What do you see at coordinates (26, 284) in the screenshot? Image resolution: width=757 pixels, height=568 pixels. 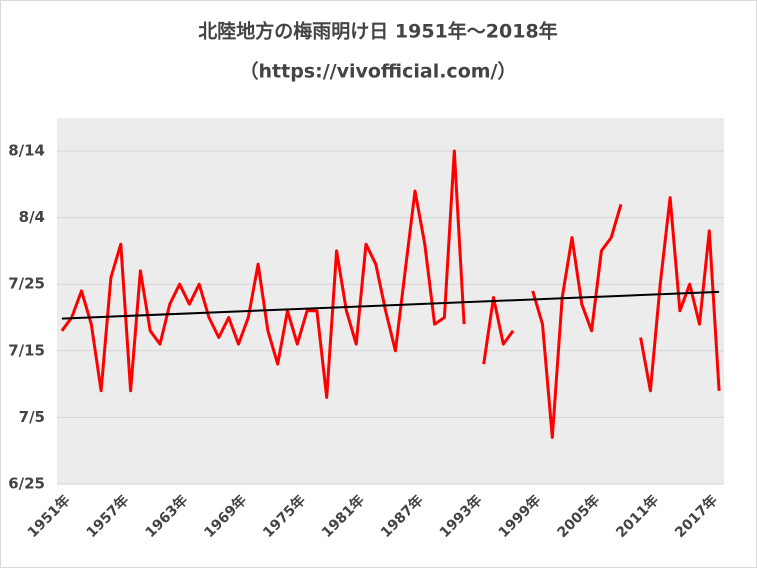 I see `y-tick-label: 7/25` at bounding box center [26, 284].